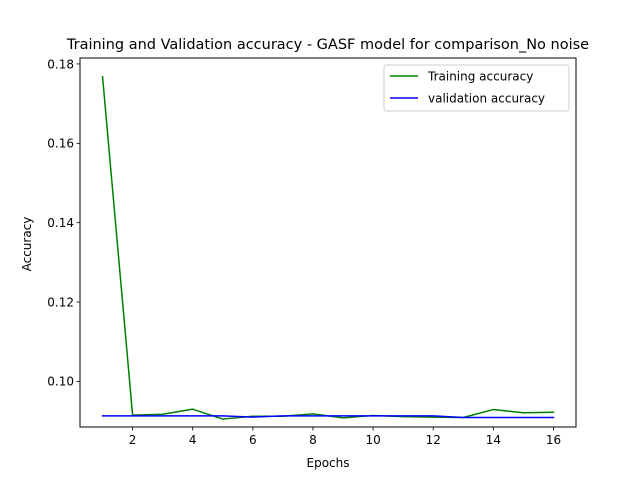  I want to click on legend: Training accuracy validation accuracy, so click(476, 88).